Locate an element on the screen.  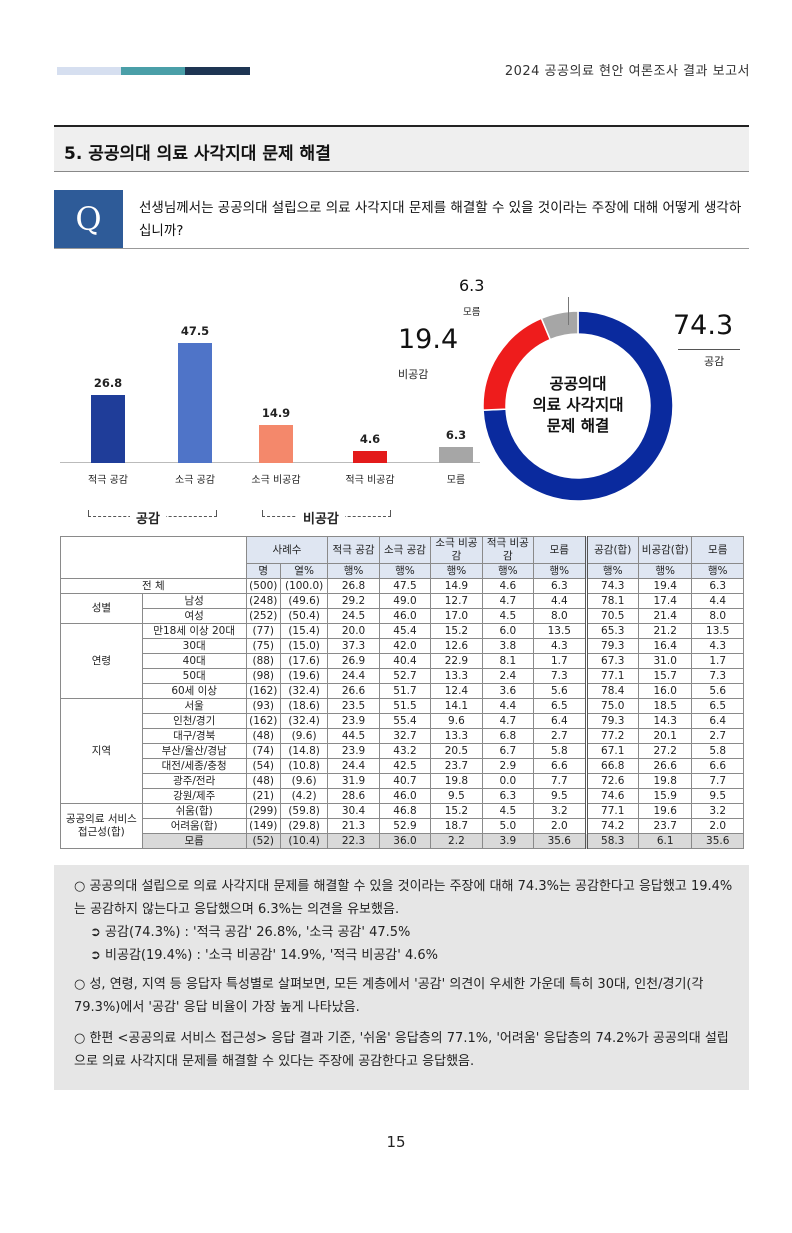
cell-value: 6.5 is located at coordinates (717, 706).